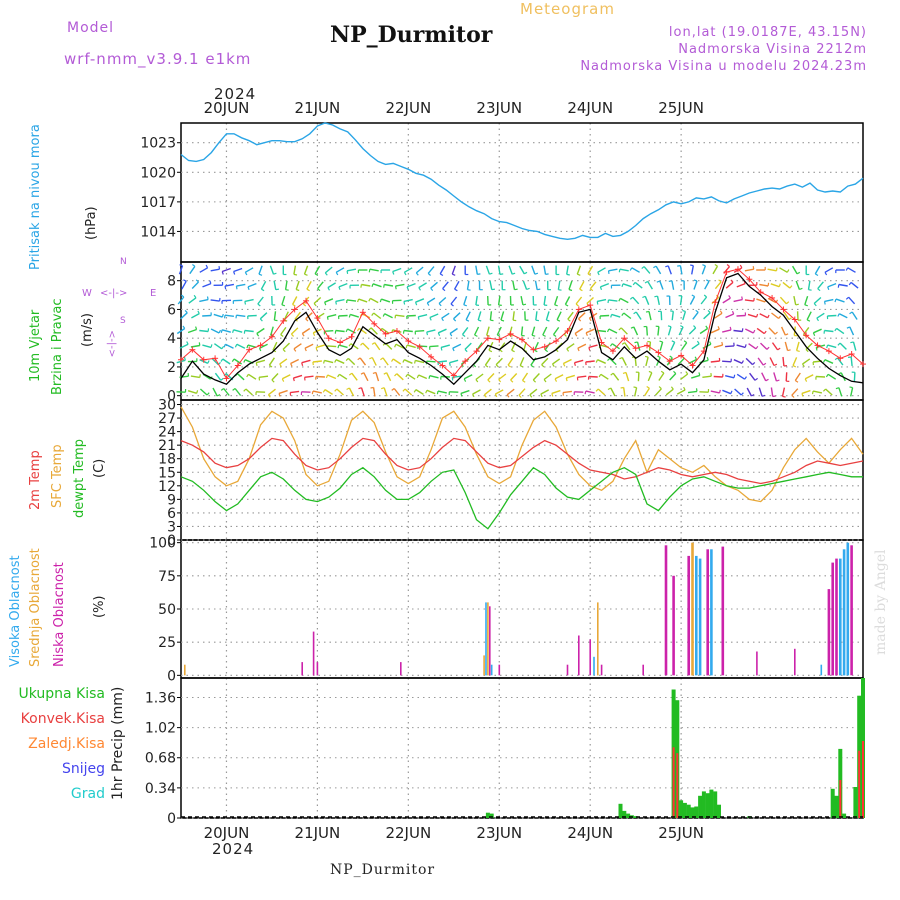 This screenshot has width=900, height=900. What do you see at coordinates (171, 514) in the screenshot?
I see `temp-tick-label: 6` at bounding box center [171, 514].